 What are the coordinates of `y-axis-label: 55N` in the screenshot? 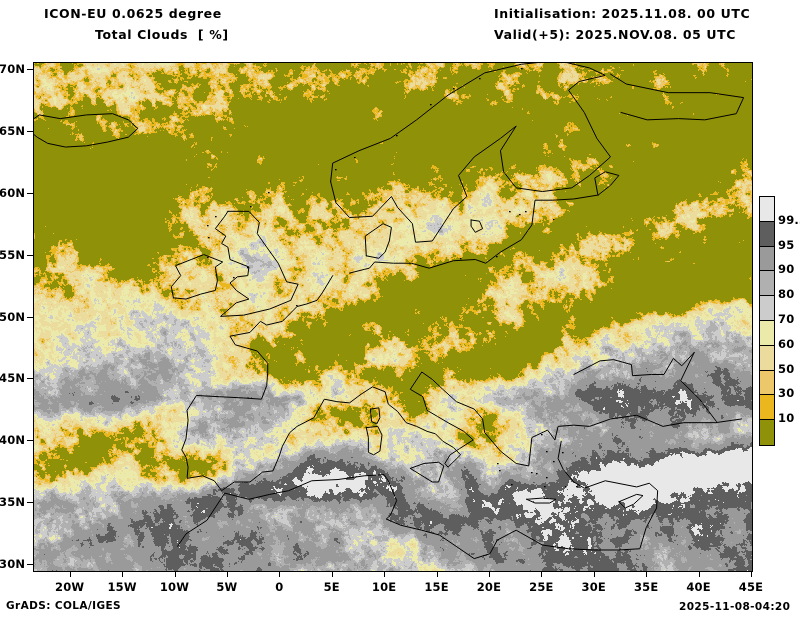 It's located at (13, 254).